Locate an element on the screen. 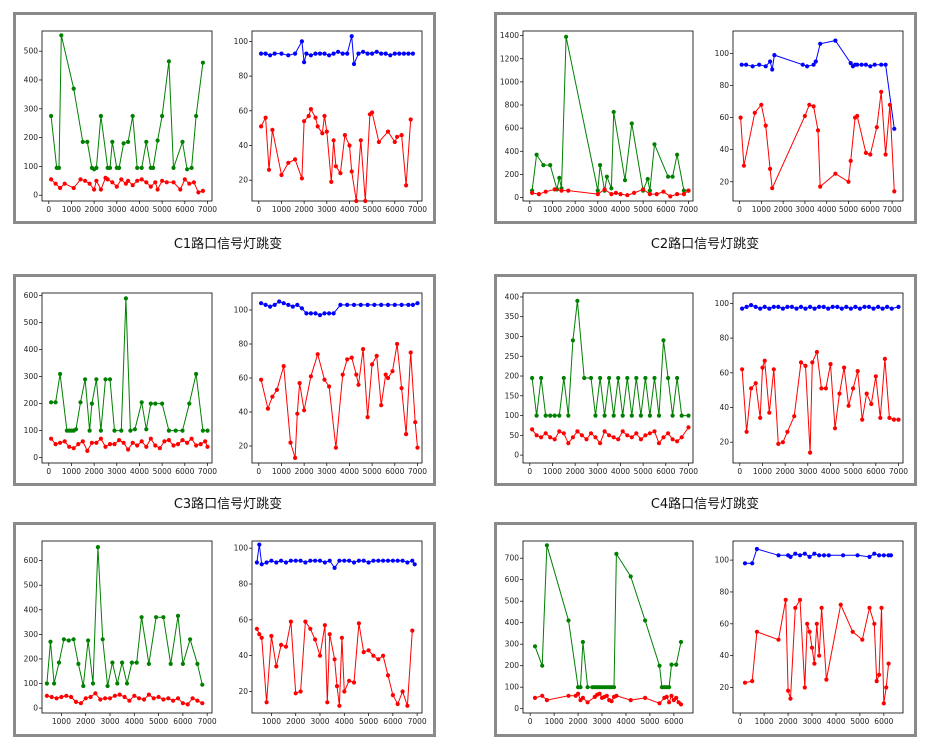 This screenshot has width=931, height=747. y-tick-label: 40 is located at coordinates (243, 412).